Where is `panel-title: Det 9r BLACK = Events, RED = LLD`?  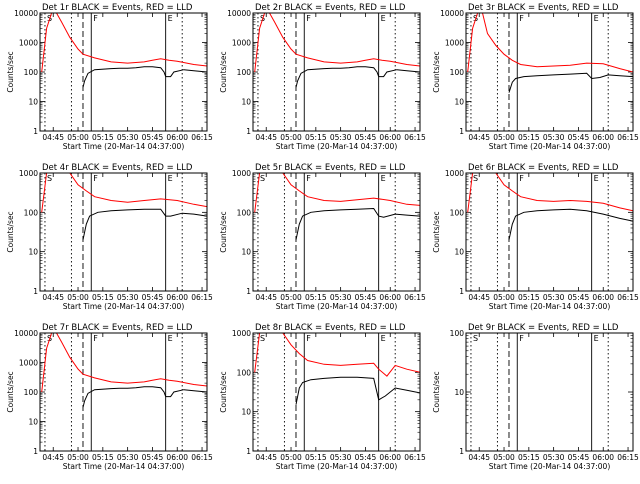
panel-title: Det 9r BLACK = Events, RED = LLD is located at coordinates (543, 328).